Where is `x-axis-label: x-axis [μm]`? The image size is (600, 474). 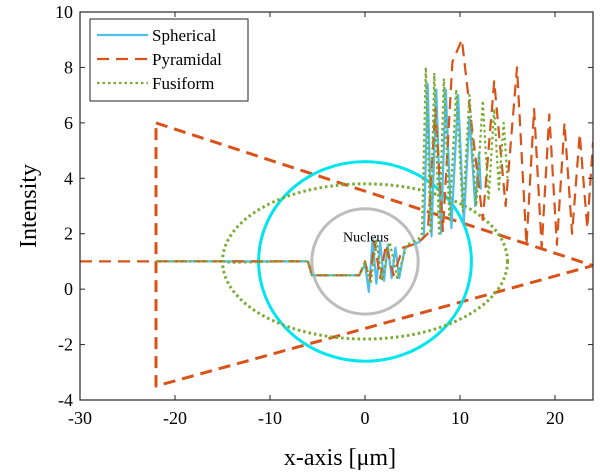 x-axis-label: x-axis [μm] is located at coordinates (340, 458).